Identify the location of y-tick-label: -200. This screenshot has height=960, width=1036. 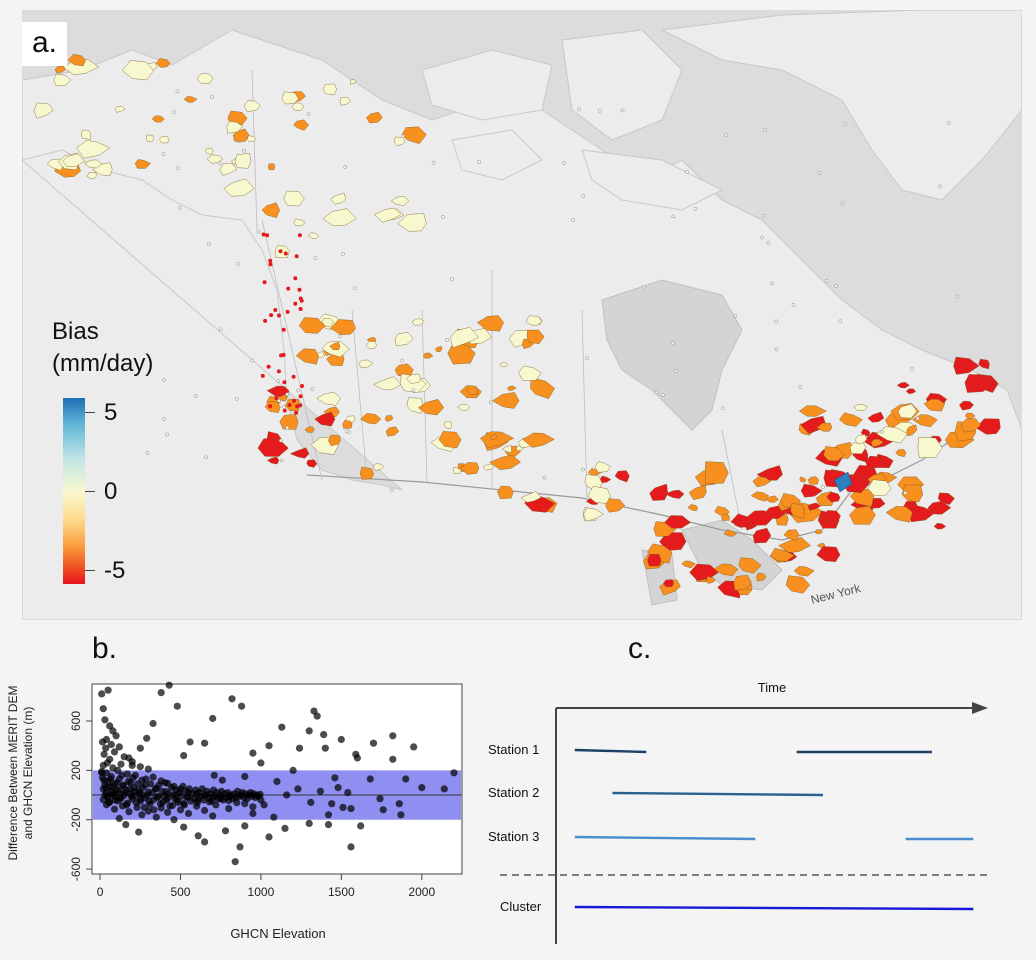
(76, 819).